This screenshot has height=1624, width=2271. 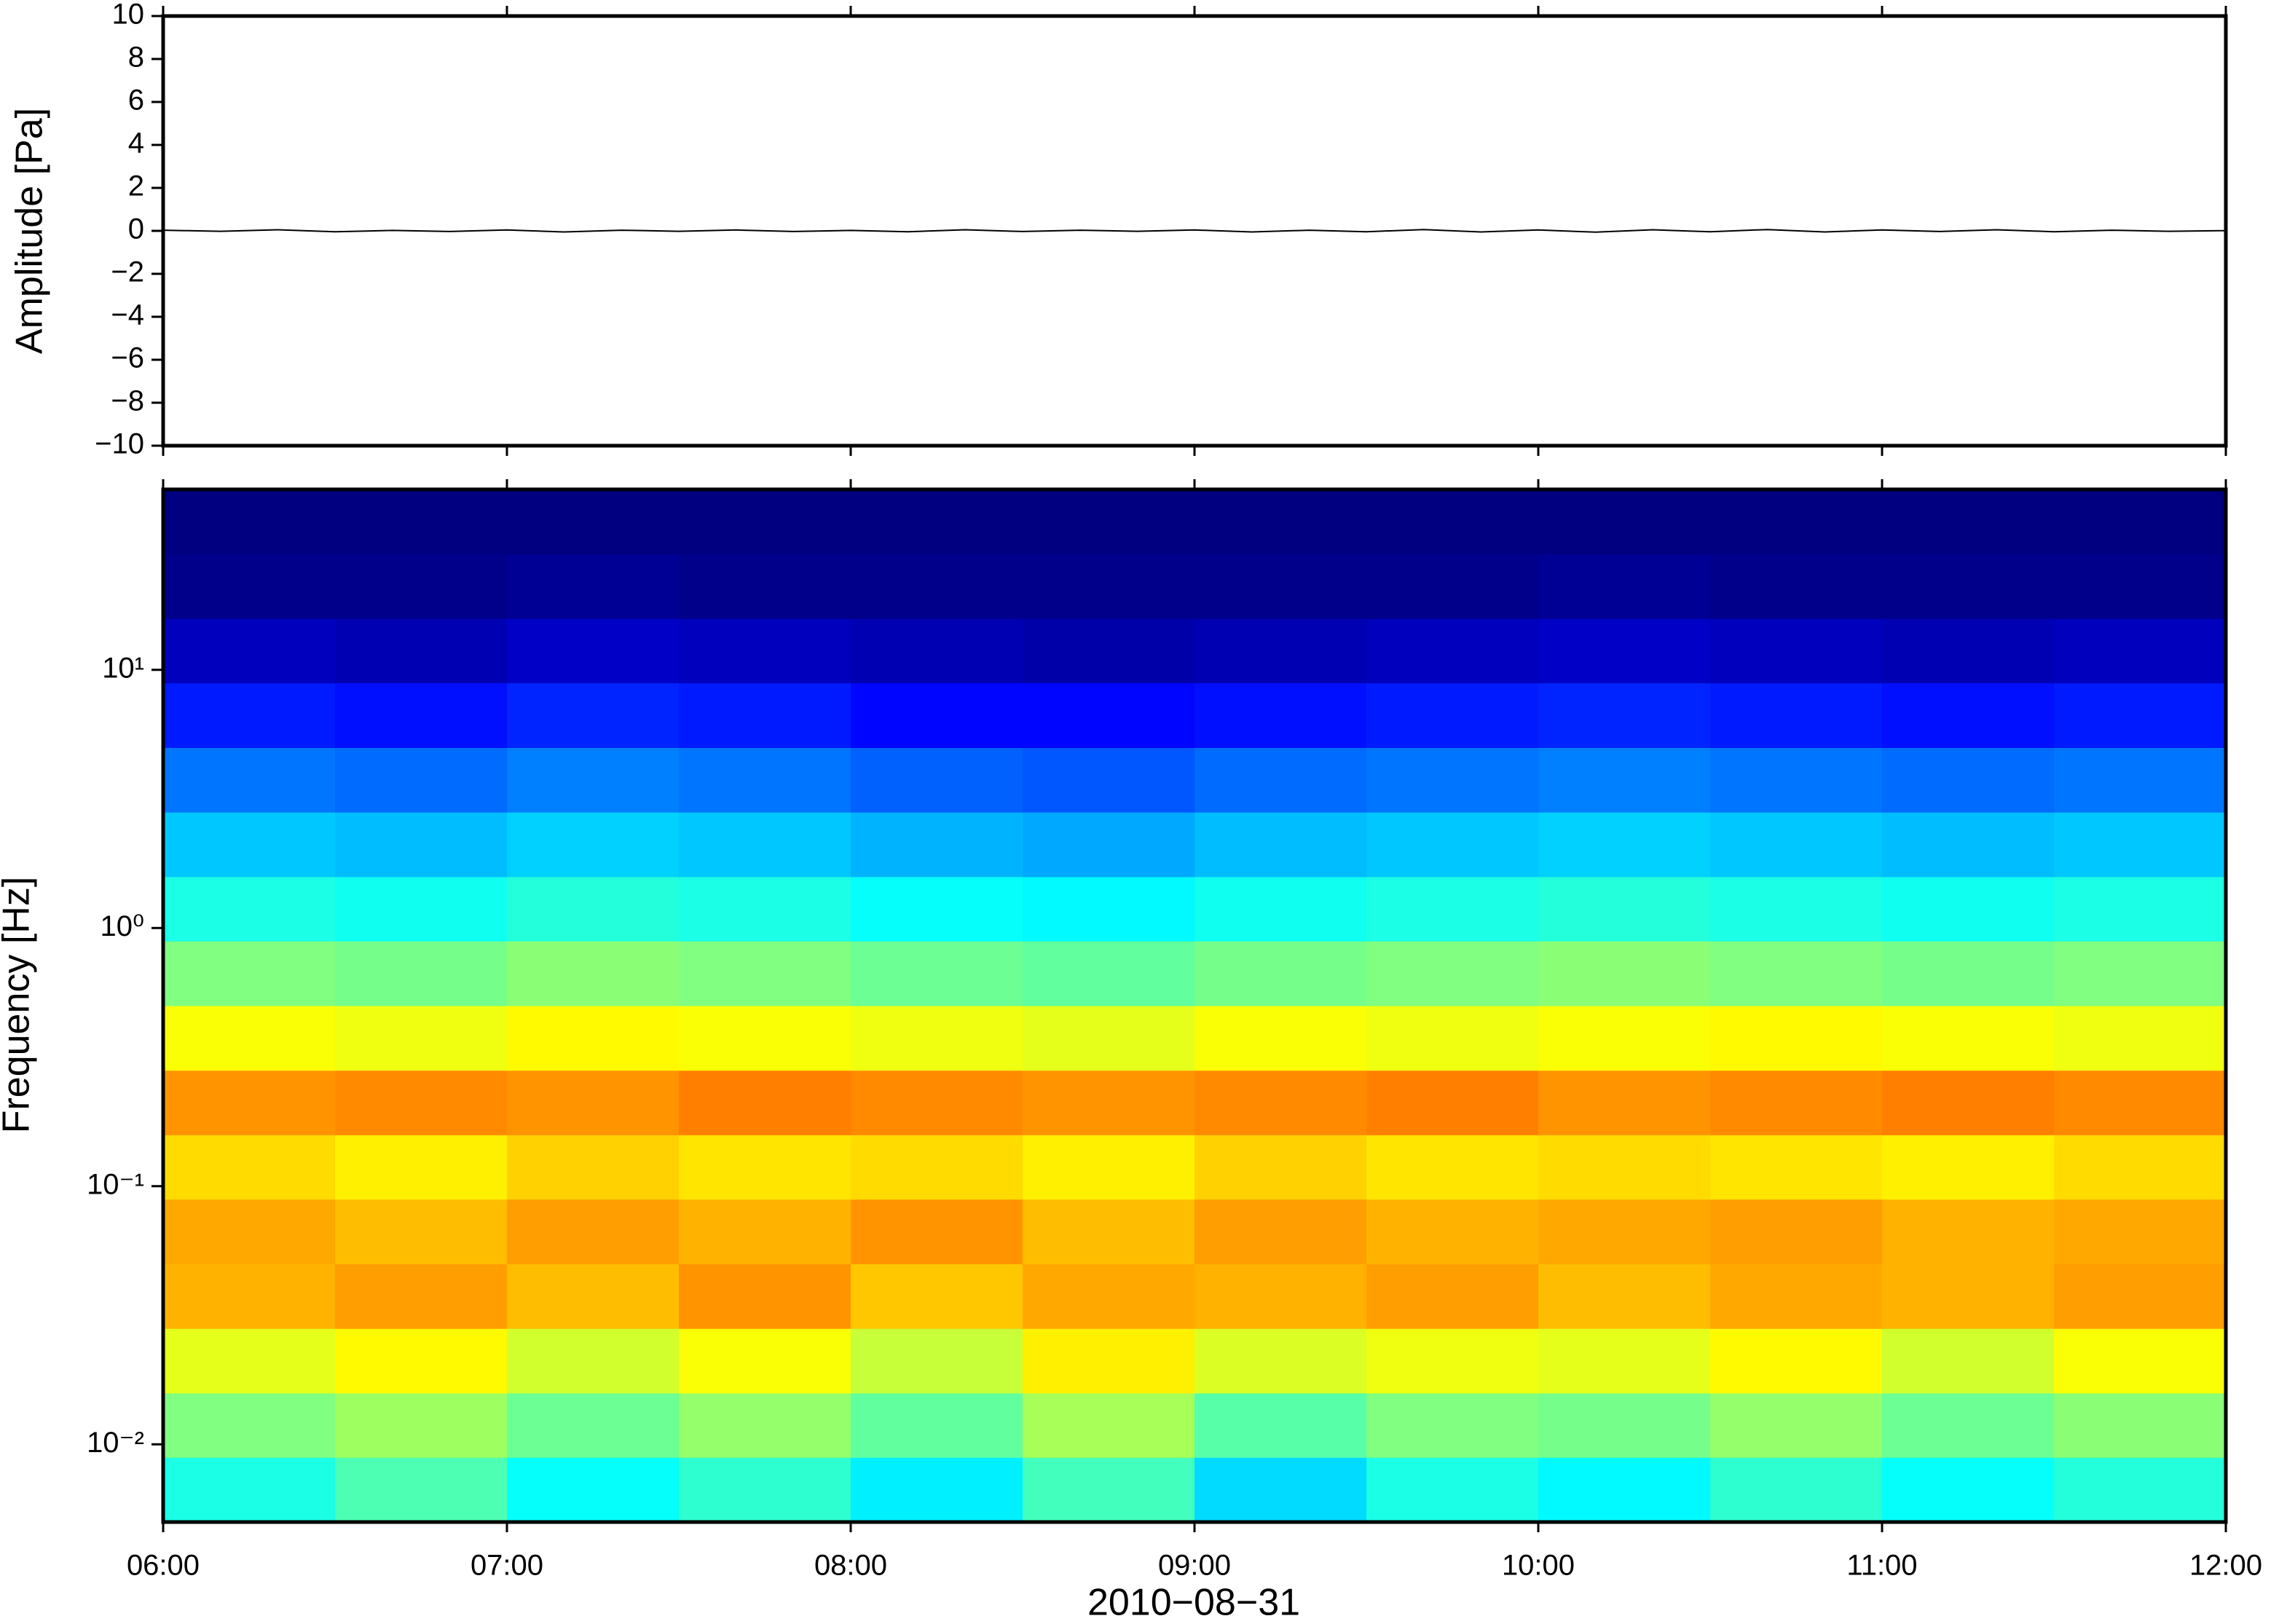 What do you see at coordinates (19, 1005) in the screenshot?
I see `y-axis-label: Frequency [Hz]` at bounding box center [19, 1005].